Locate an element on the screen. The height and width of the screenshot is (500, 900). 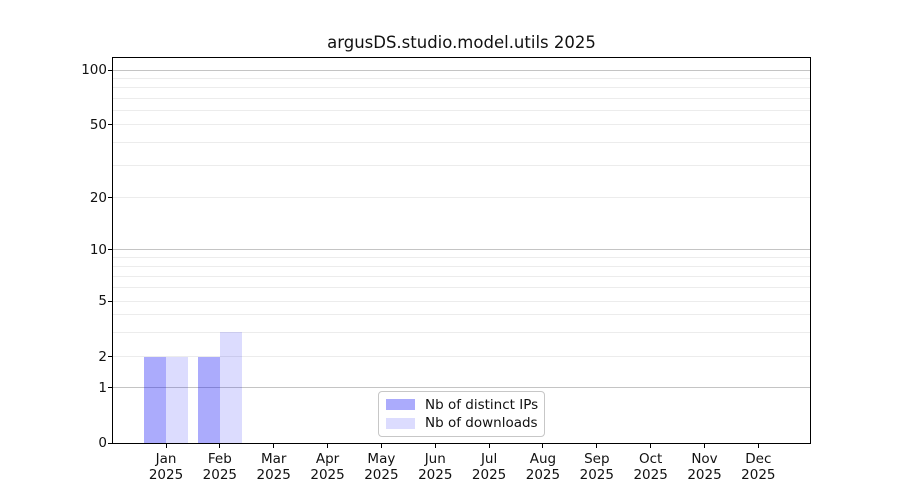
x-tick-oct is located at coordinates (651, 446).